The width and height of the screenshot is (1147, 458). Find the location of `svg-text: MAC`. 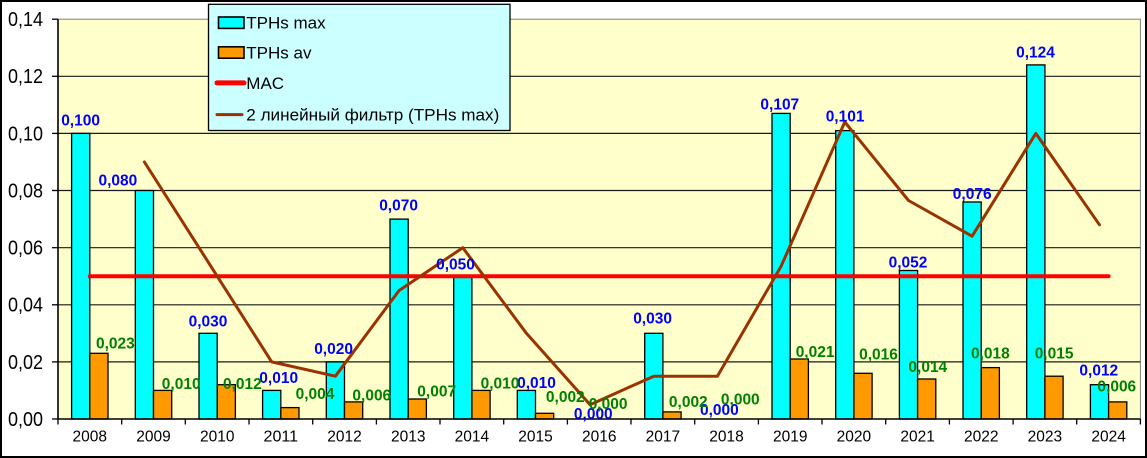

svg-text: MAC is located at coordinates (265, 83).